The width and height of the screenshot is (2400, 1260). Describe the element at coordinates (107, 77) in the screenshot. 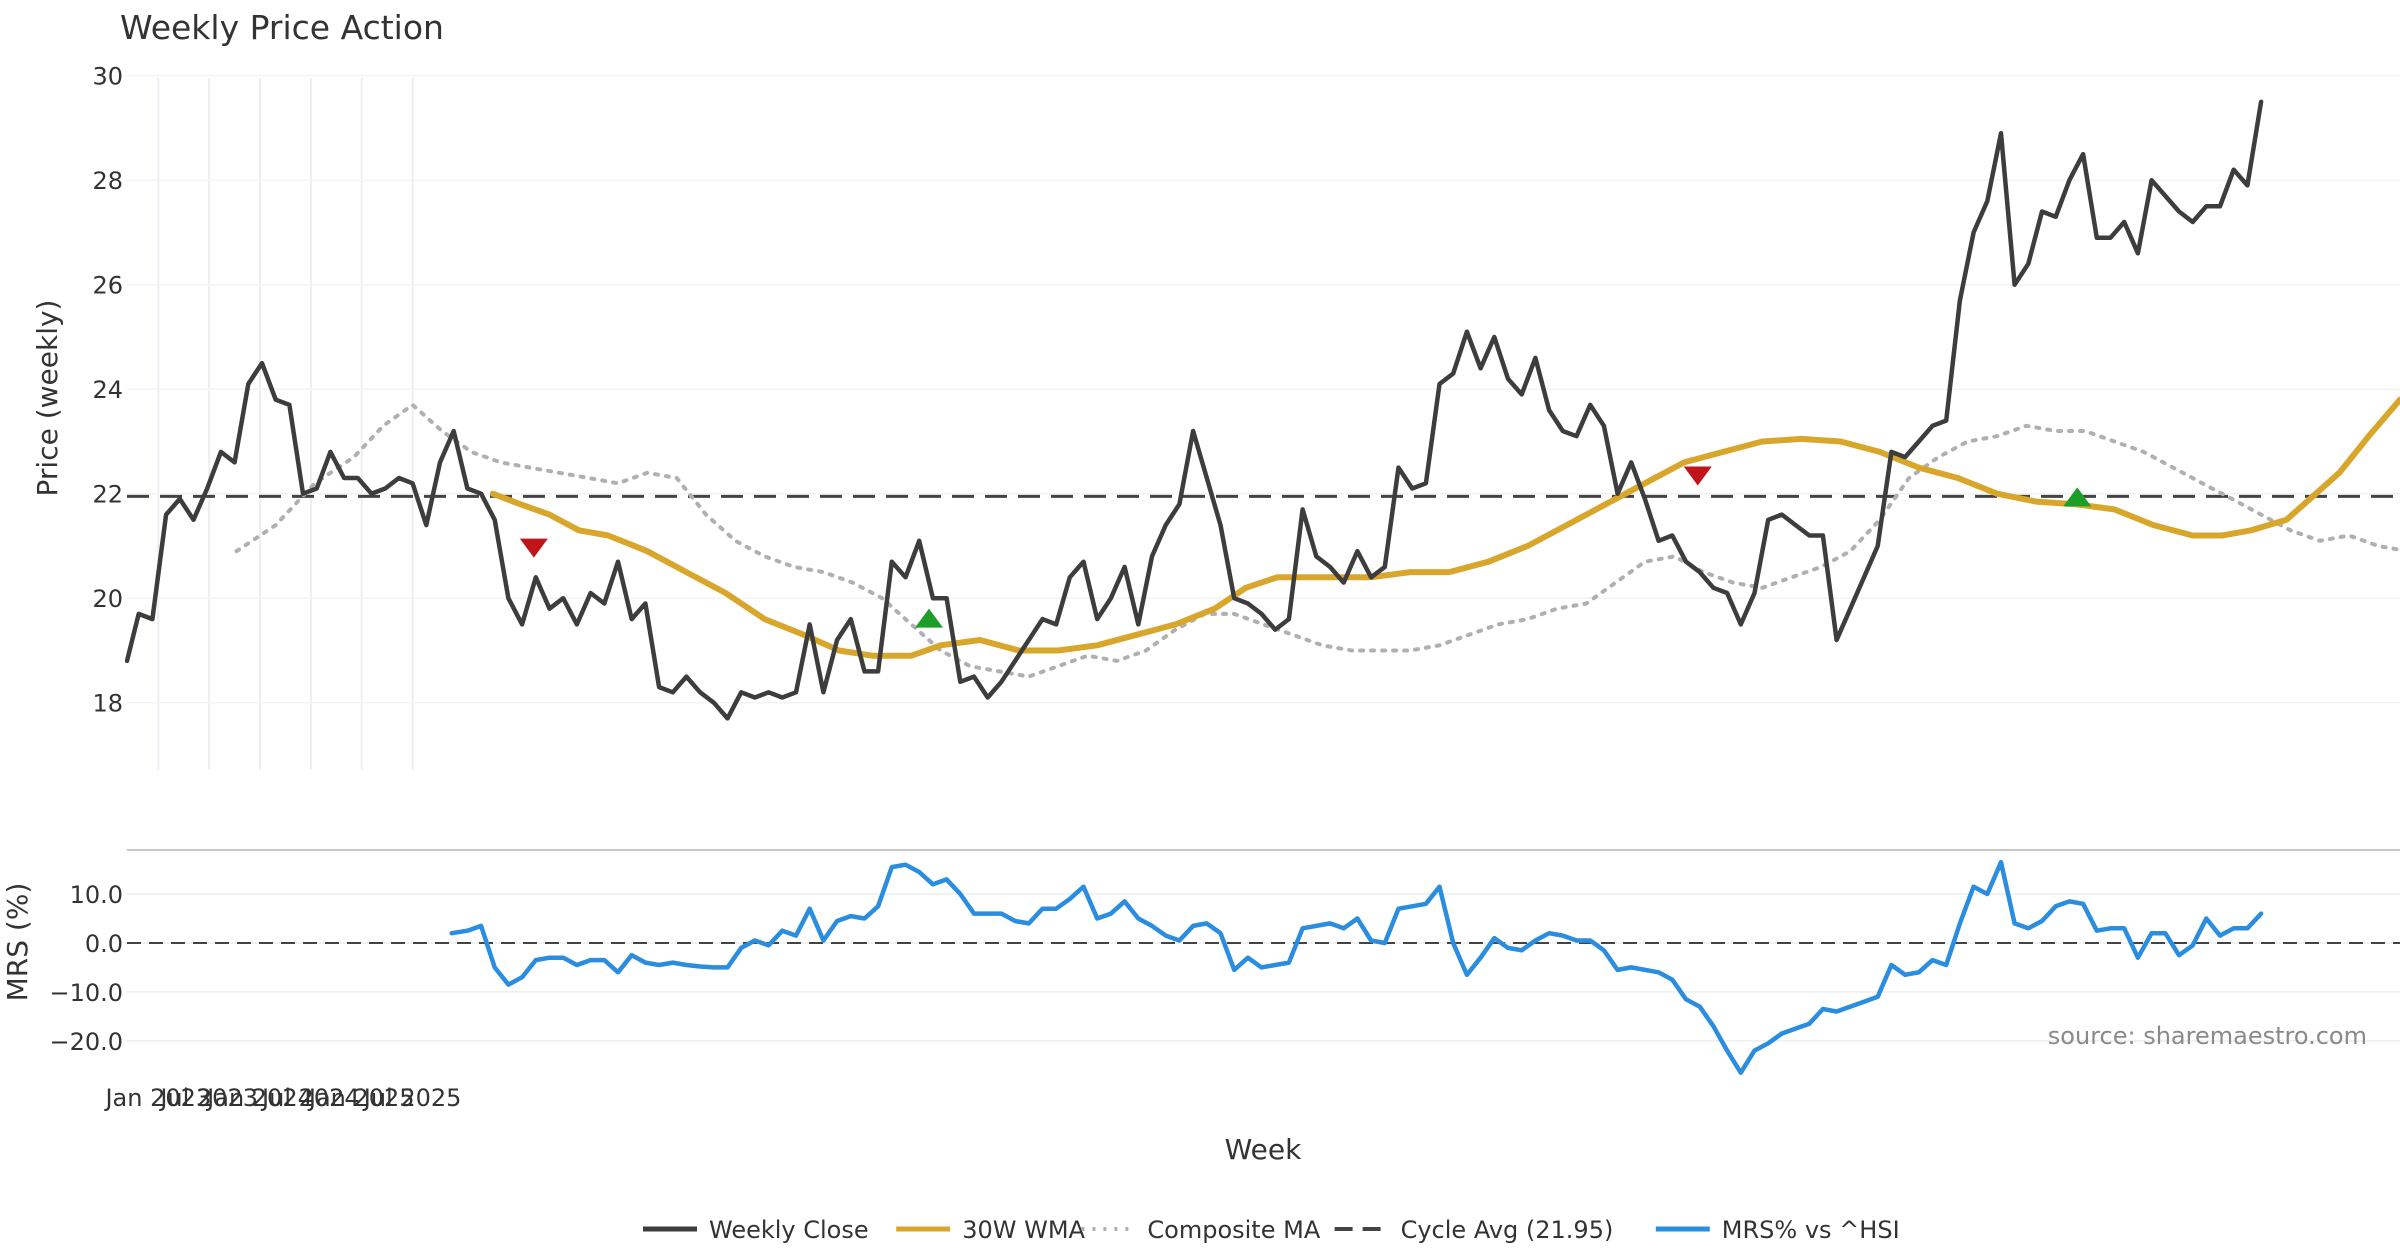

I see `price-y-tick-label: 30` at that location.